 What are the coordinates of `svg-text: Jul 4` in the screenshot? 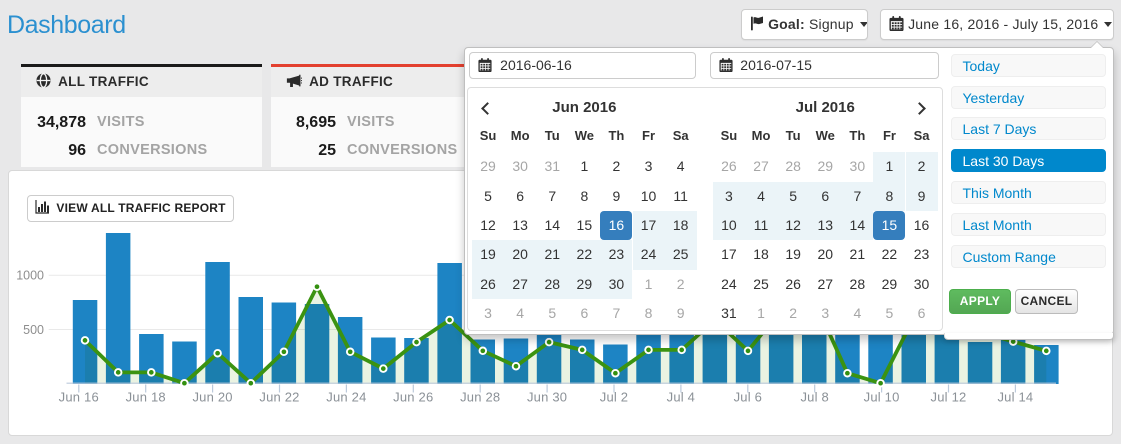 It's located at (681, 397).